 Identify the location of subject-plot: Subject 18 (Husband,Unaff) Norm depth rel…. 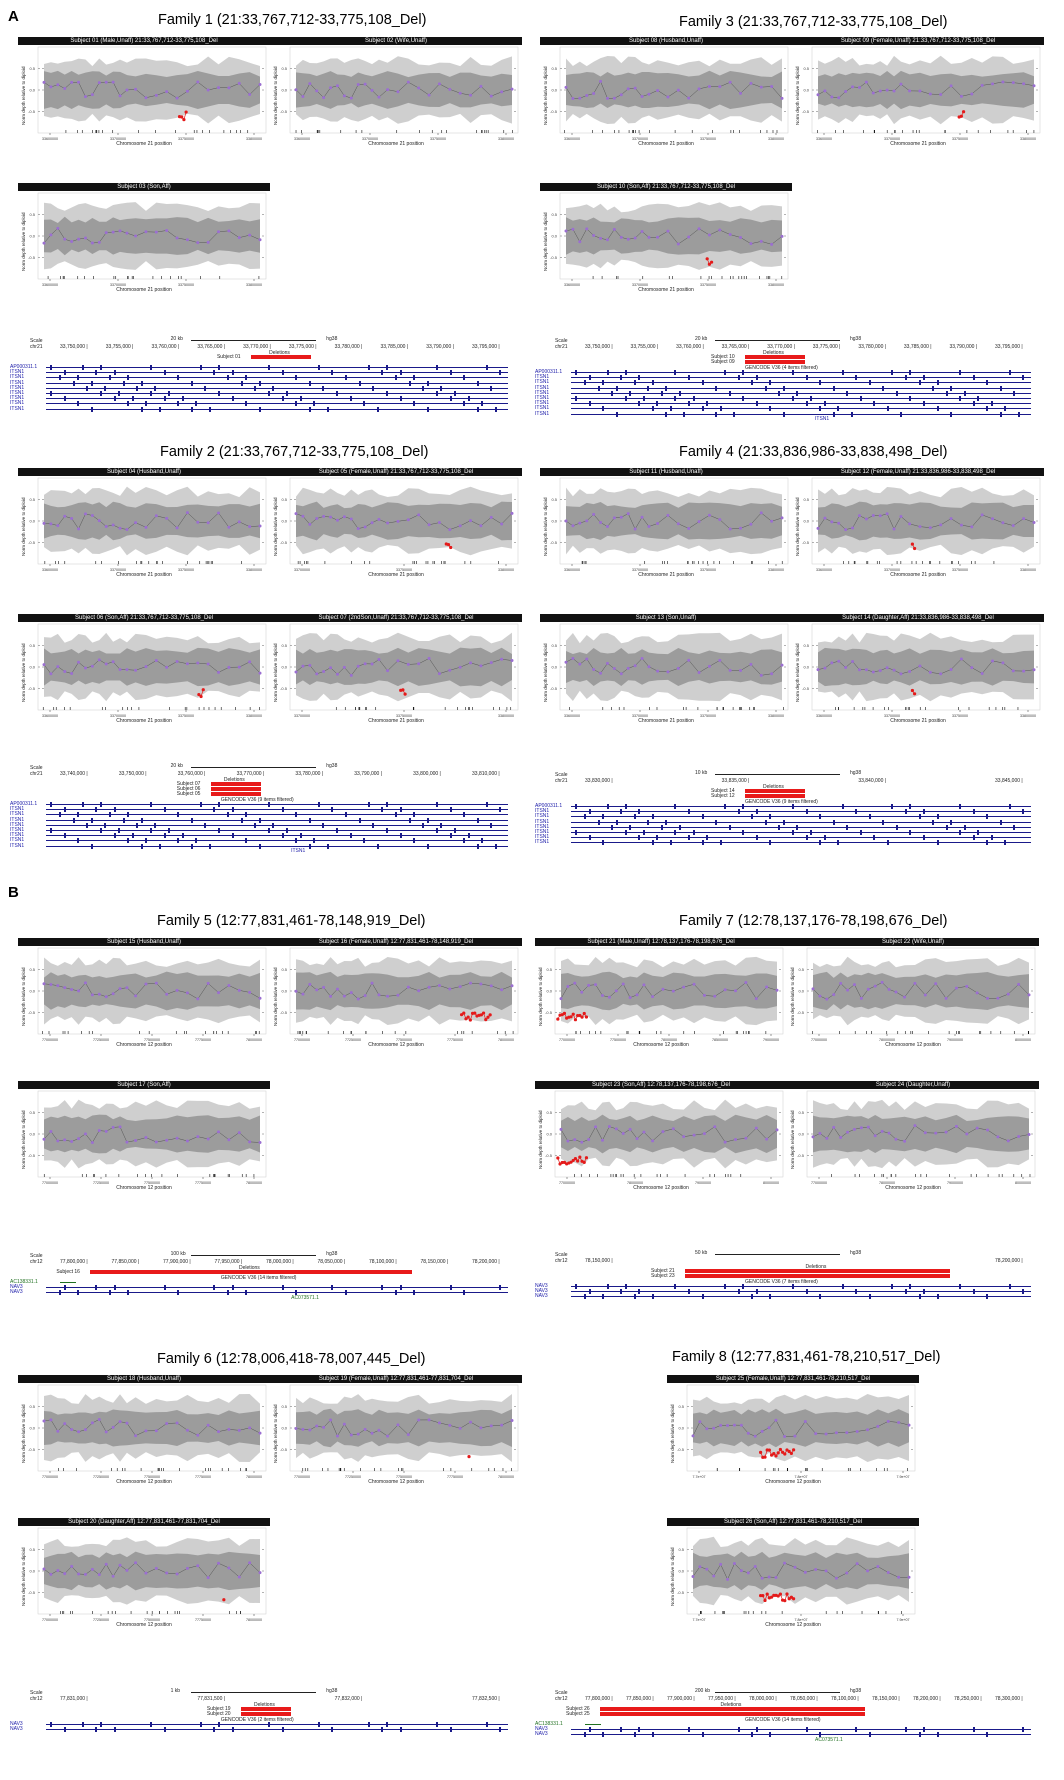
(144, 1430).